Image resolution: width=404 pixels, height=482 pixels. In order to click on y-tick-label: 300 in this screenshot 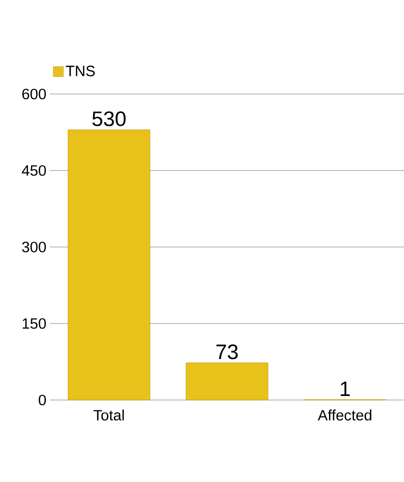, I will do `click(34, 247)`.